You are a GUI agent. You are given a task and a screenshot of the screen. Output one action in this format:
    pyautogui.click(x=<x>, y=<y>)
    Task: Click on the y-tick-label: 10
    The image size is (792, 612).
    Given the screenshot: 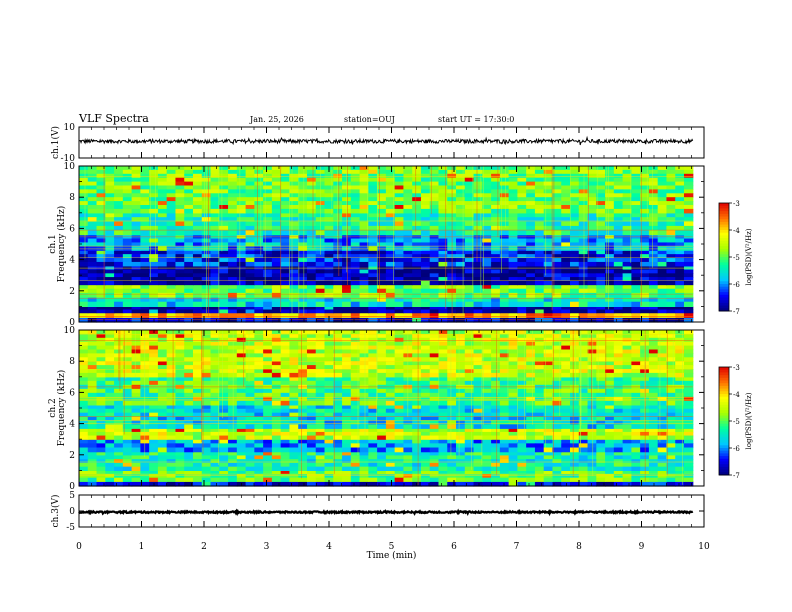 What is the action you would take?
    pyautogui.click(x=70, y=167)
    